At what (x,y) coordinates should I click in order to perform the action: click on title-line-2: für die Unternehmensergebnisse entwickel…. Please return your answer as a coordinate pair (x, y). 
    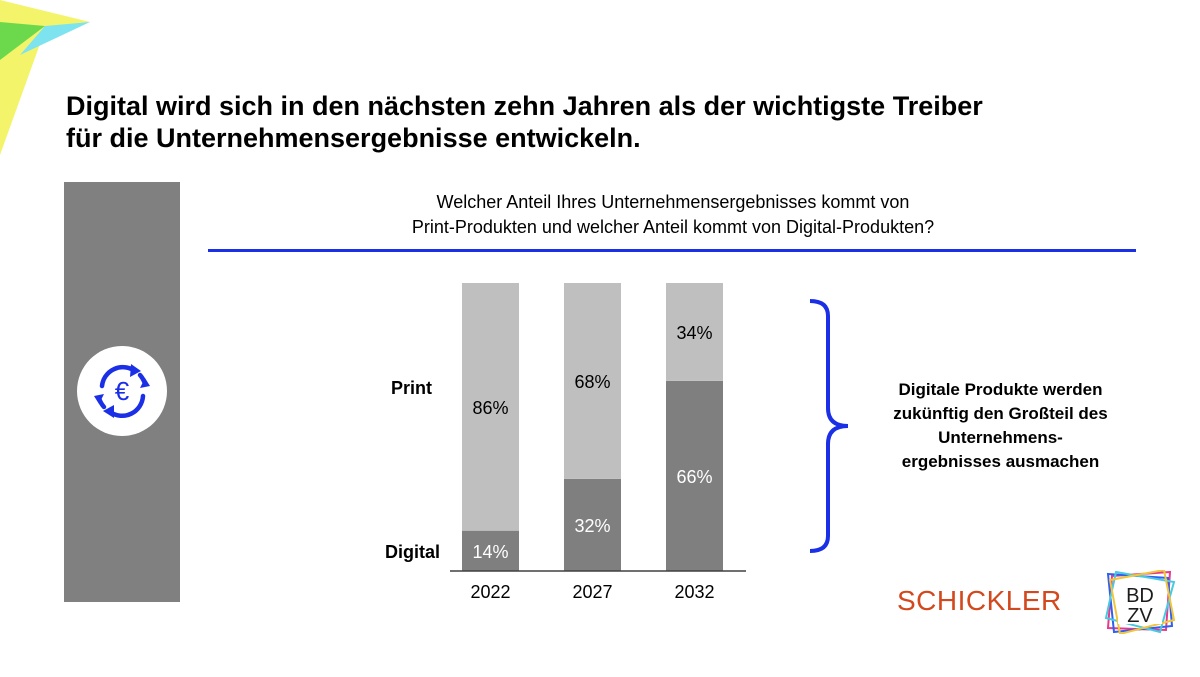
    Looking at the image, I should click on (353, 138).